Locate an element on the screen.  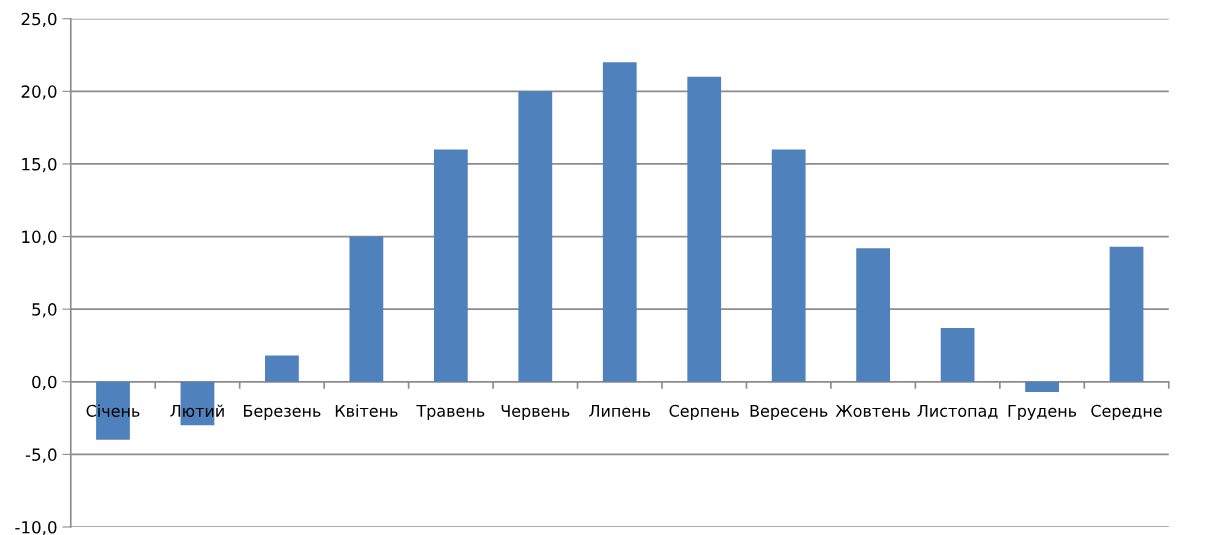
y-tick-label: -10,0 is located at coordinates (36, 527).